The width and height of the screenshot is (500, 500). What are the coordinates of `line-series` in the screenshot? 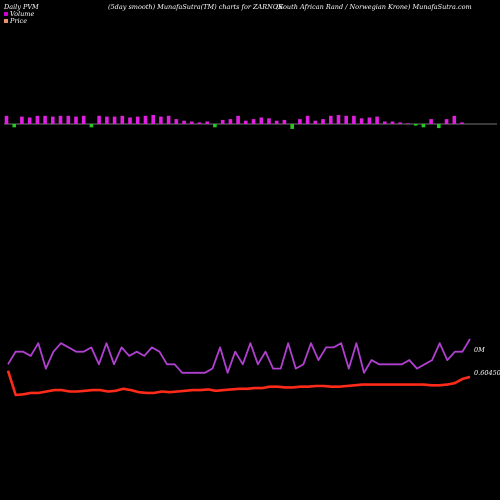 It's located at (238, 367).